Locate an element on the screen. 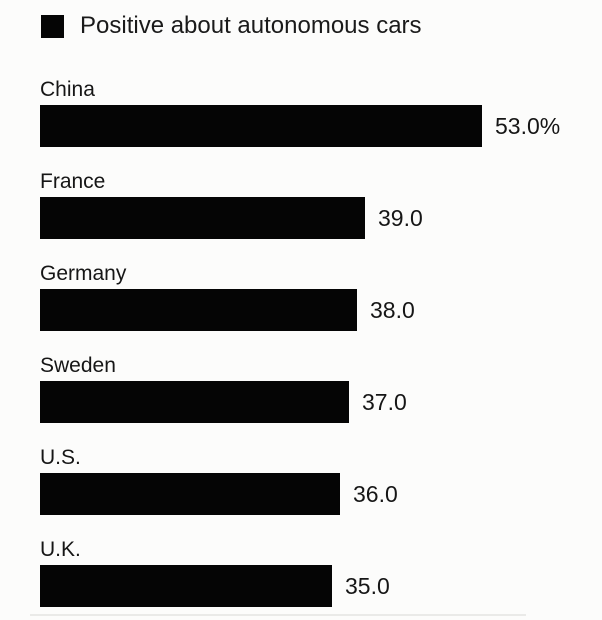  legend: Positive about autonomous cars is located at coordinates (321, 26).